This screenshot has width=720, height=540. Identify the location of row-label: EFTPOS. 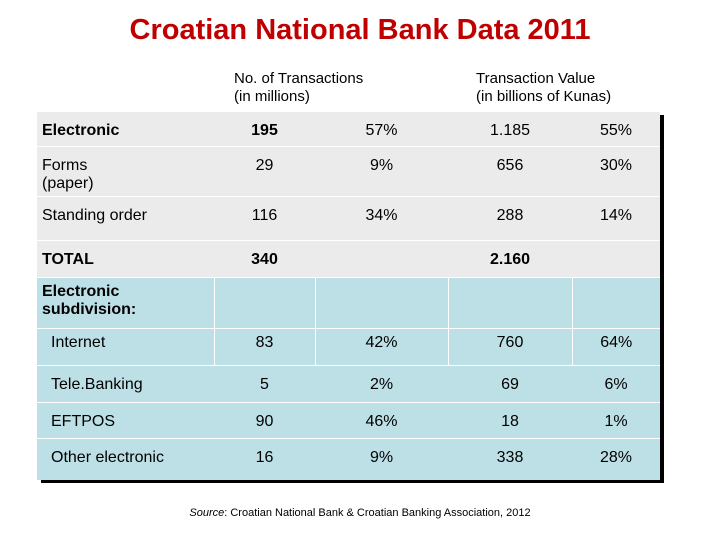
(125, 420).